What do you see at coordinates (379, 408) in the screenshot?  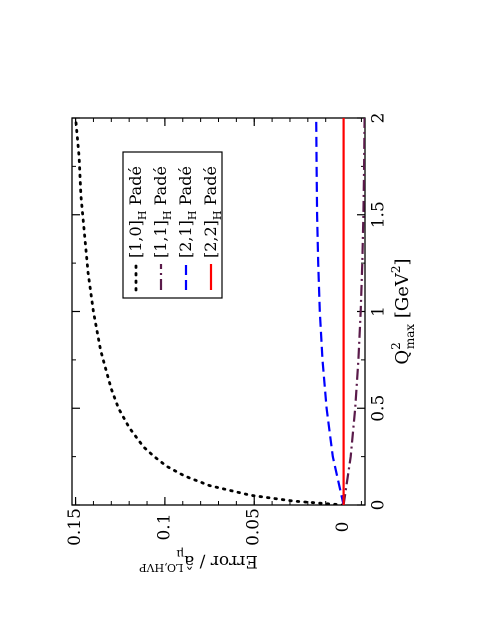 I see `x-tick-label: 0.5` at bounding box center [379, 408].